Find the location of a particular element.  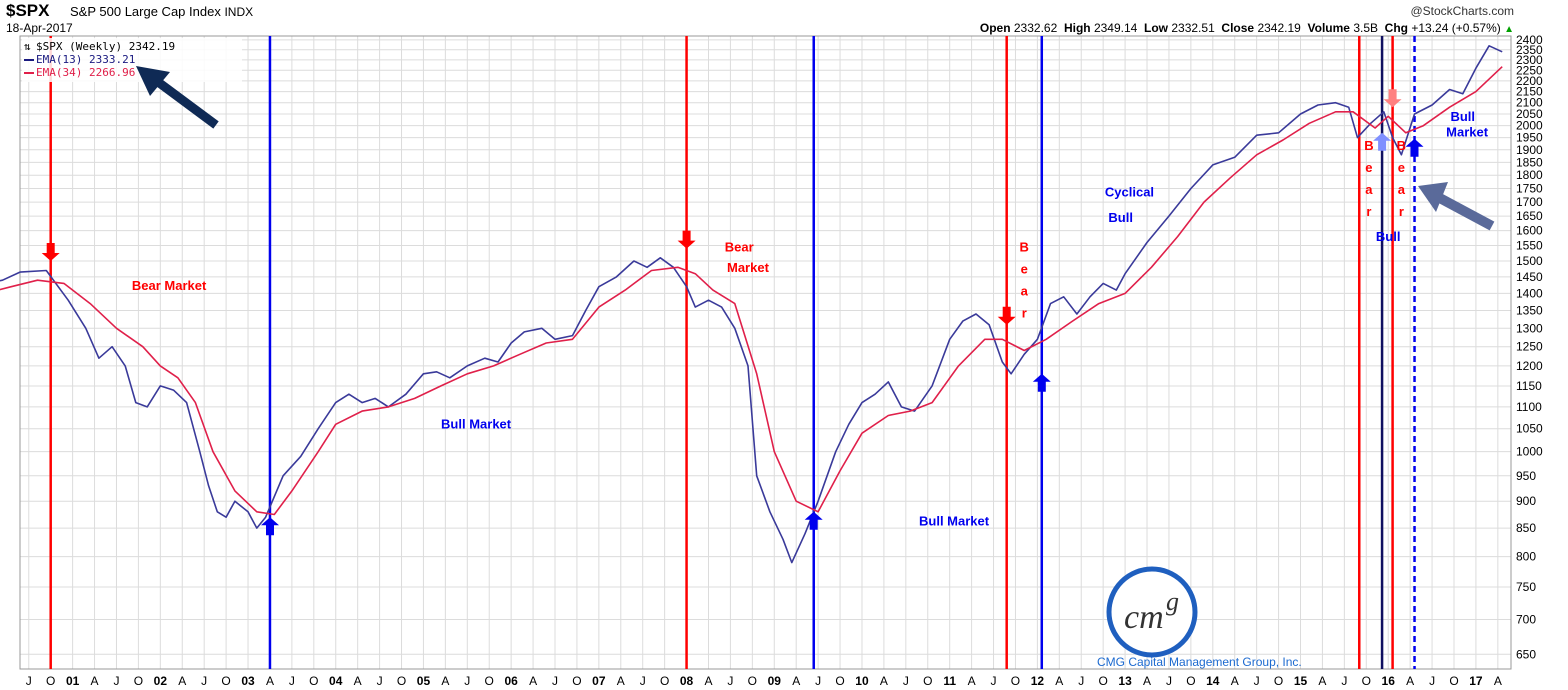

x-tick-year: 10 is located at coordinates (862, 681).